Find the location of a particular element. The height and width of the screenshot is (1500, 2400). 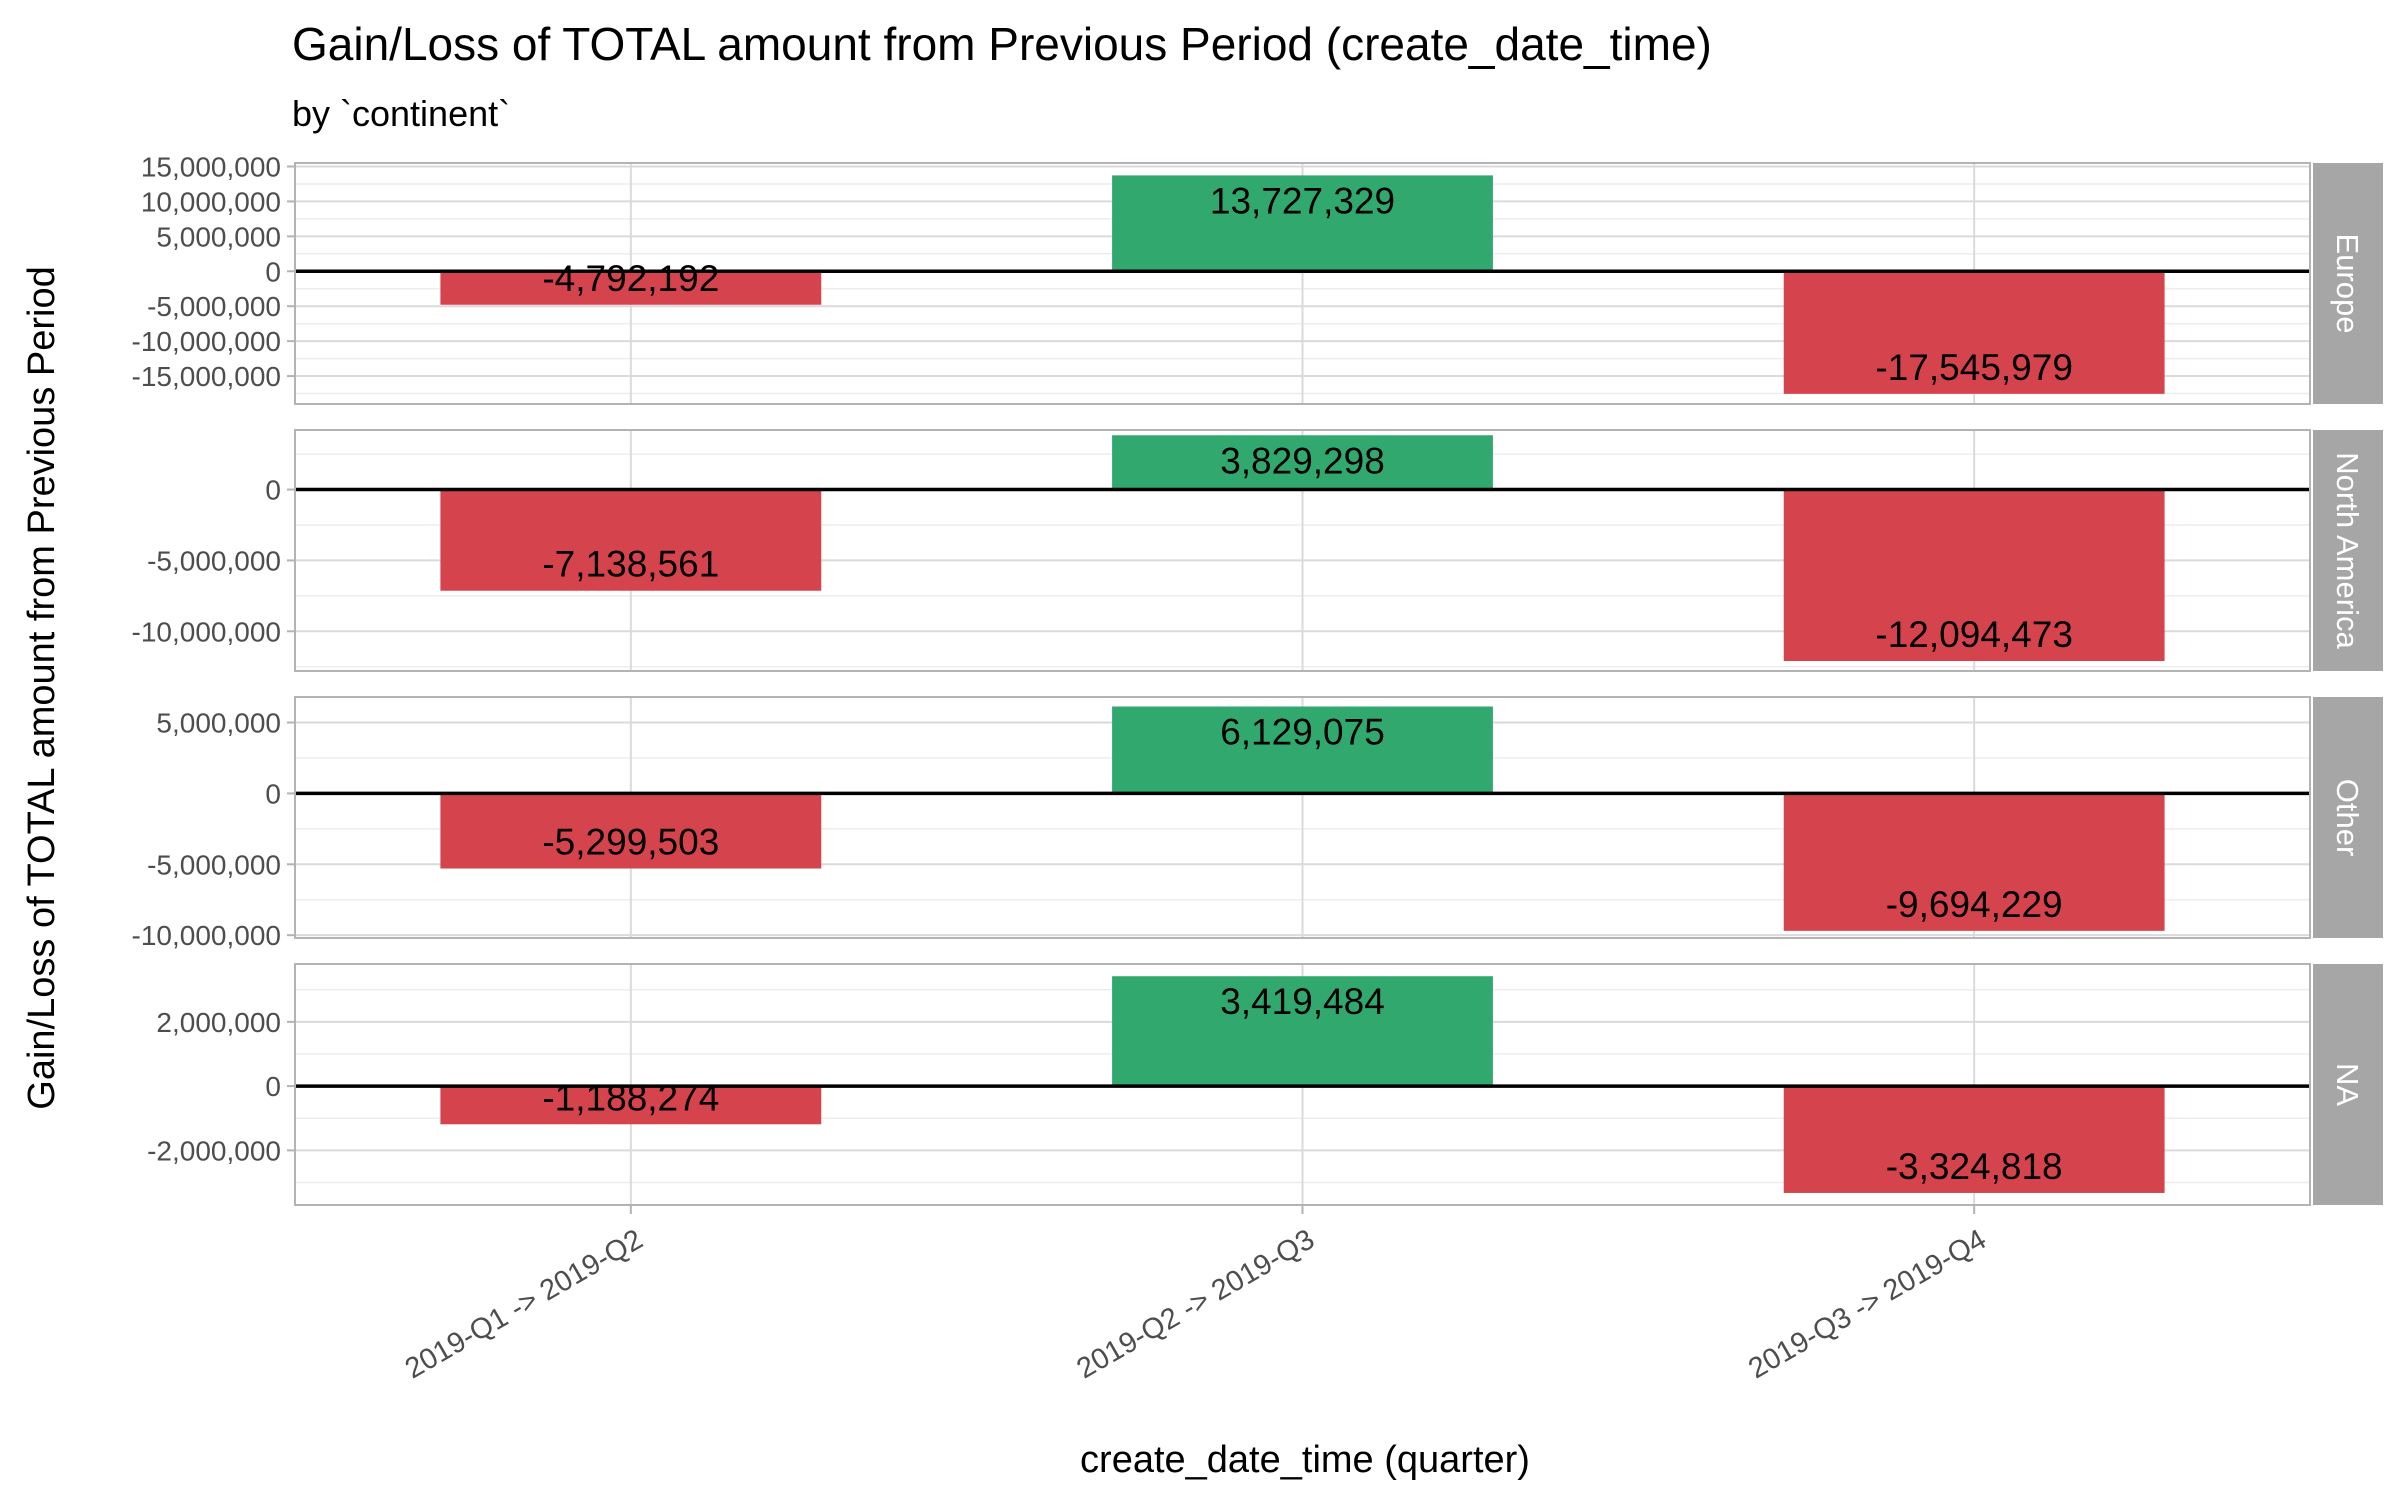

bar-label-0: -4,792,192 is located at coordinates (630, 278).